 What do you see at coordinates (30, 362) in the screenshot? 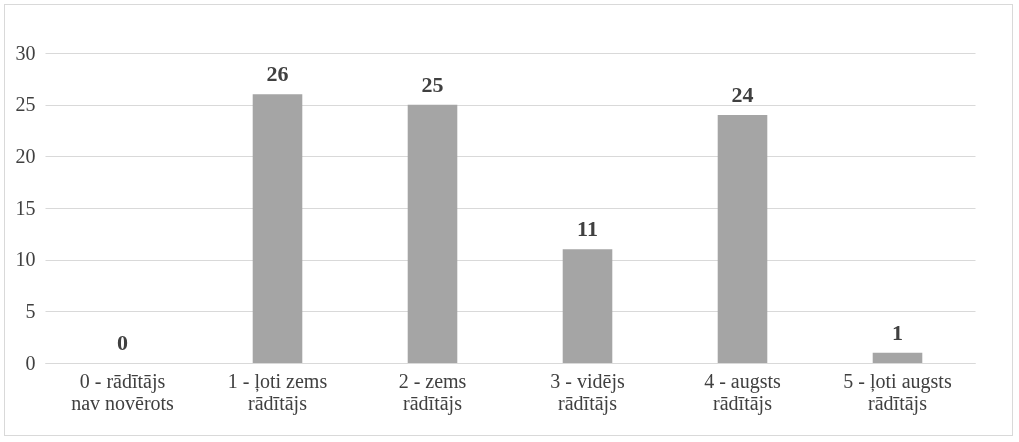
I see `y-tick-label: 0` at bounding box center [30, 362].